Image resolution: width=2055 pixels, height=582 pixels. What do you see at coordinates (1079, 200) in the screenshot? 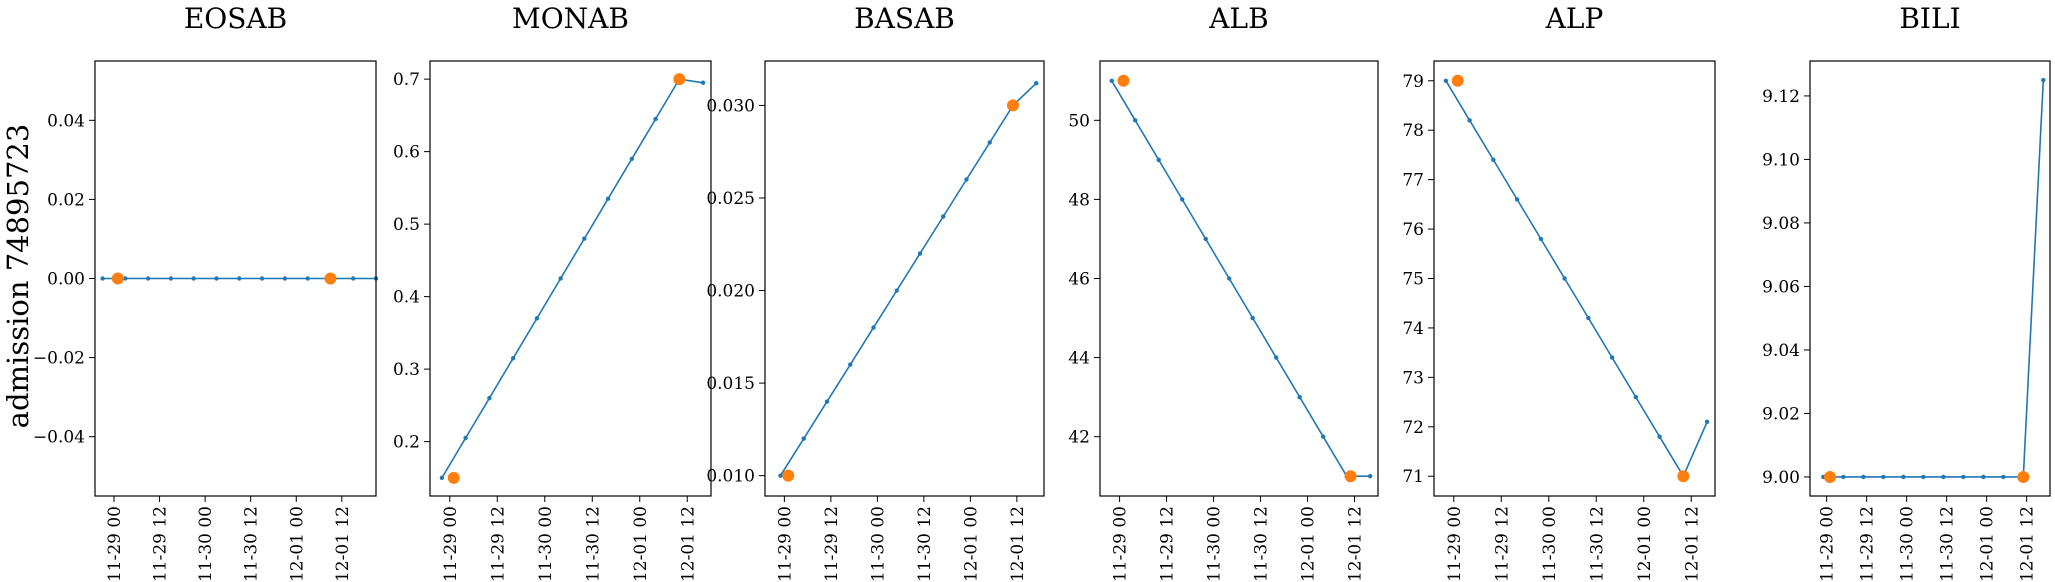
I see `y-tick-label: 48` at bounding box center [1079, 200].